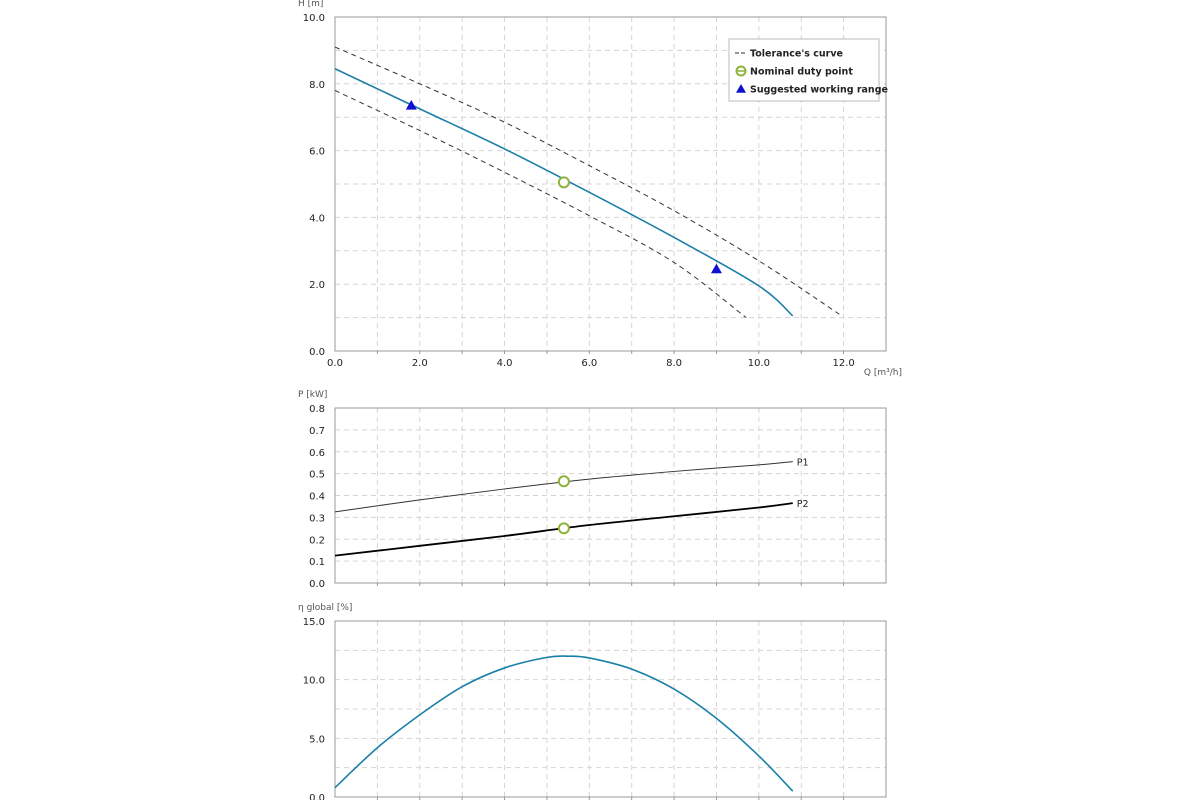 The height and width of the screenshot is (800, 1200). What do you see at coordinates (335, 363) in the screenshot?
I see `head-x-tick-label: 0.0` at bounding box center [335, 363].